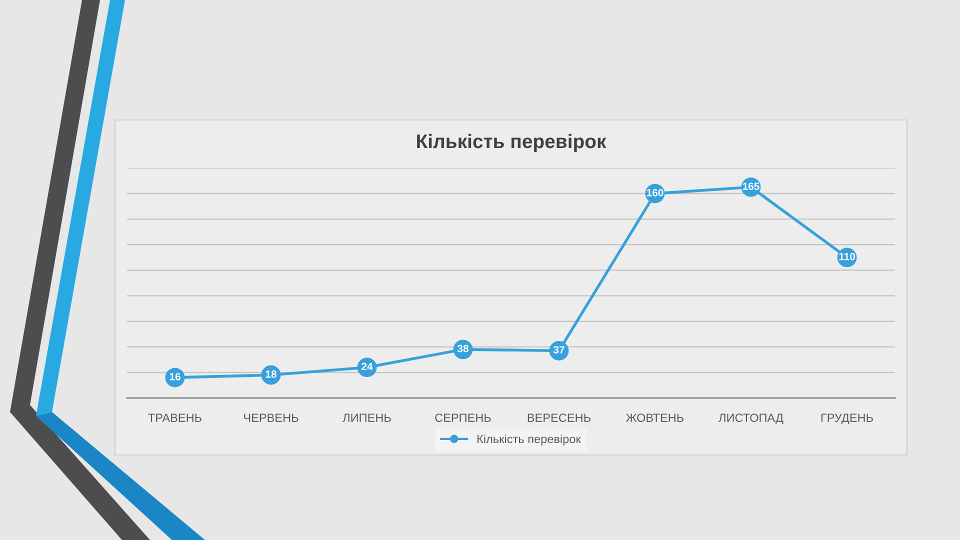 The height and width of the screenshot is (540, 960). What do you see at coordinates (175, 418) in the screenshot?
I see `x-tick-label: ТРАВЕНЬ` at bounding box center [175, 418].